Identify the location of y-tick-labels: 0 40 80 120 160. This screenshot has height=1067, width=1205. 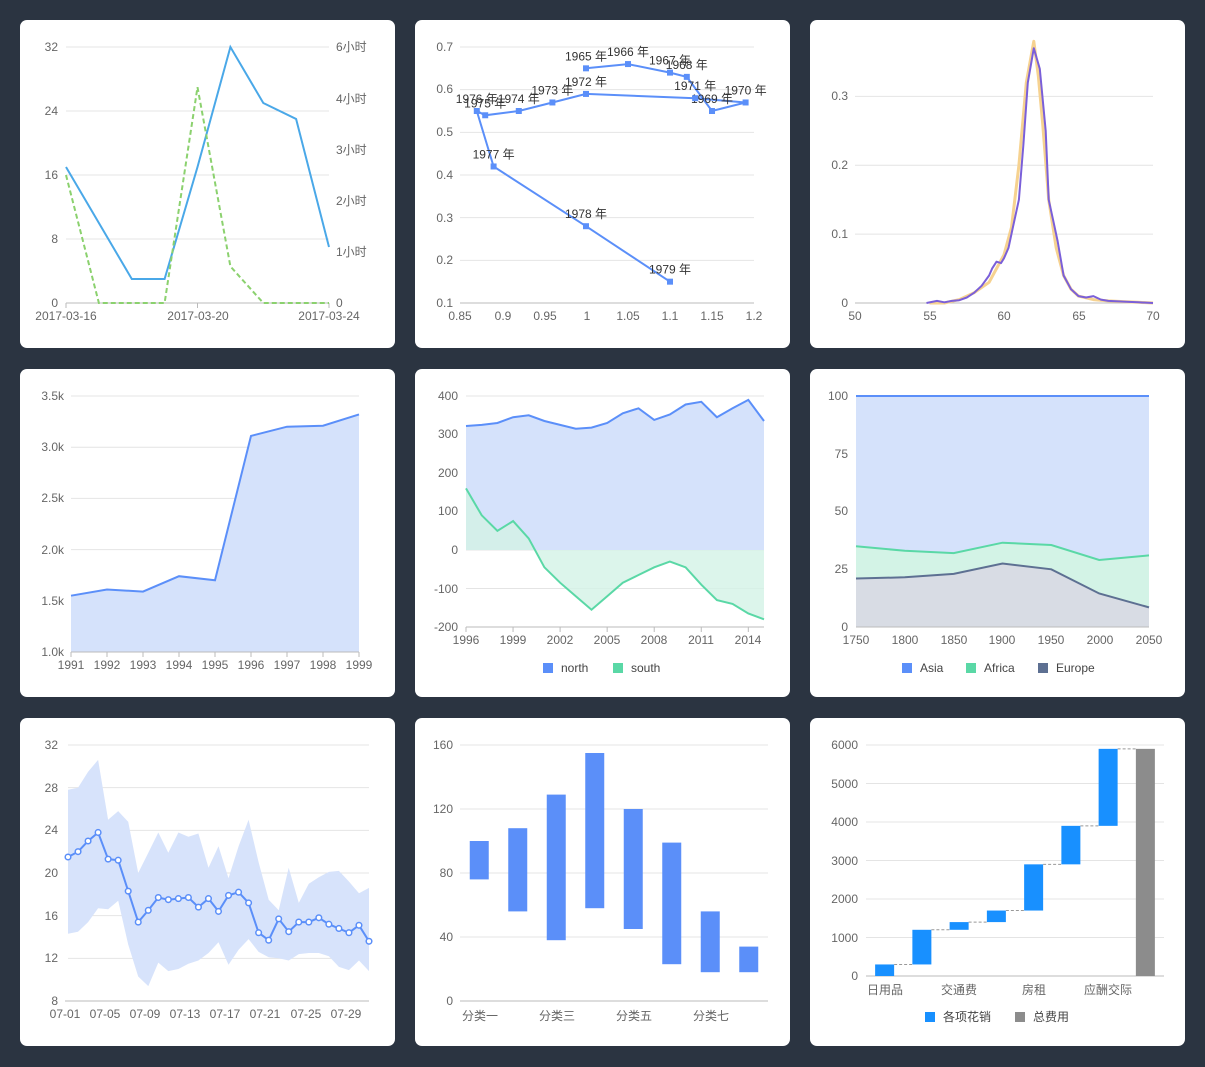
(443, 873).